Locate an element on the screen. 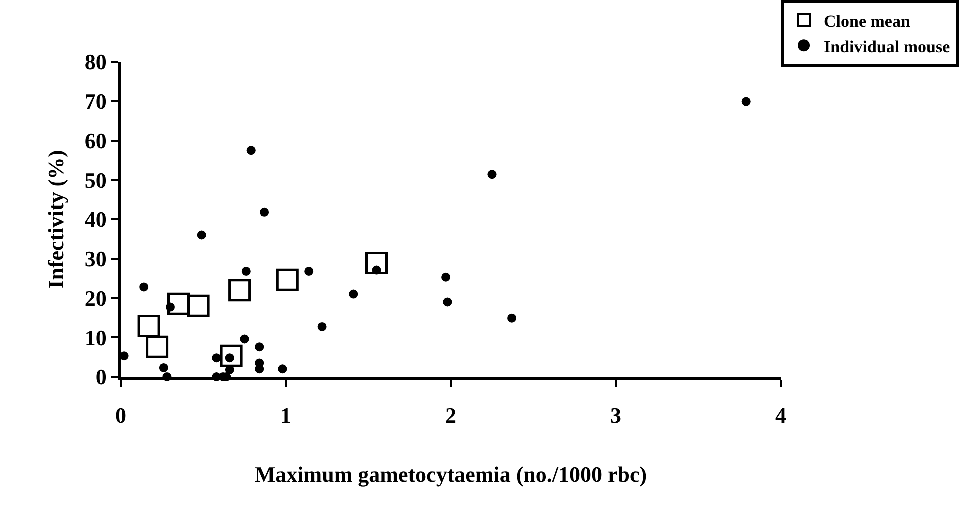  y-tick-label: 40 is located at coordinates (95, 219).